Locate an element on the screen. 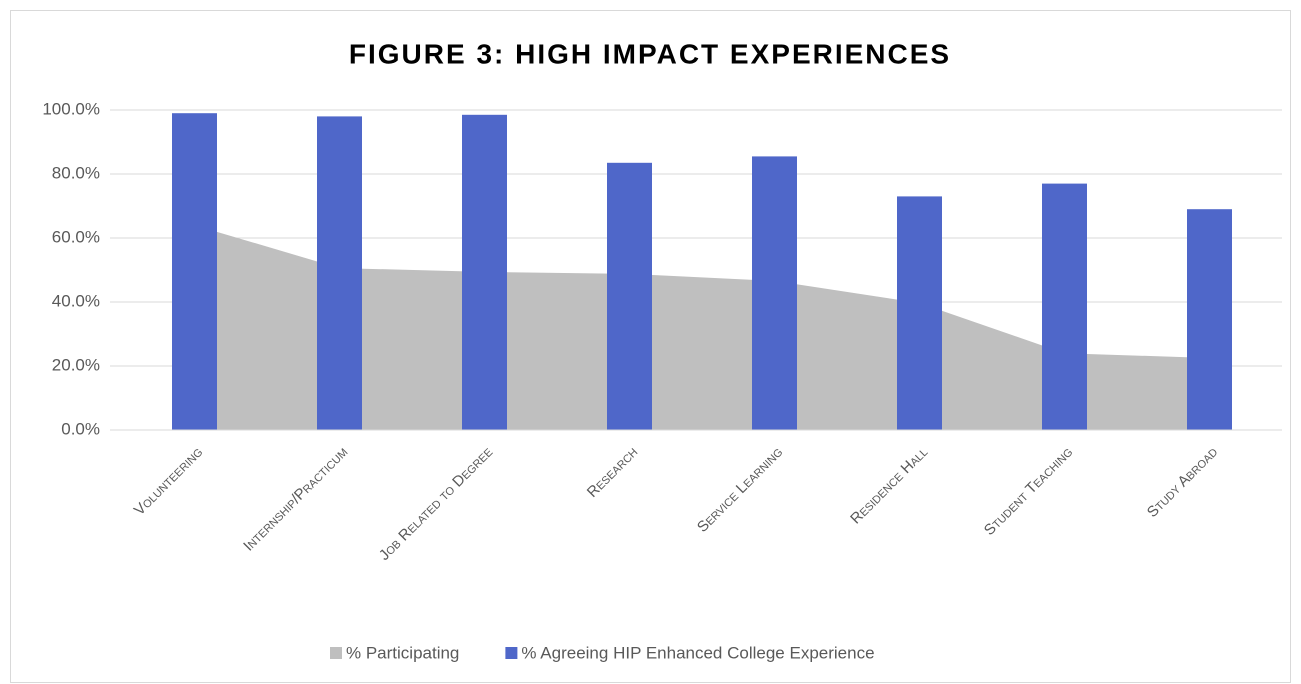  y-tick-label: 40.0% is located at coordinates (76, 300).